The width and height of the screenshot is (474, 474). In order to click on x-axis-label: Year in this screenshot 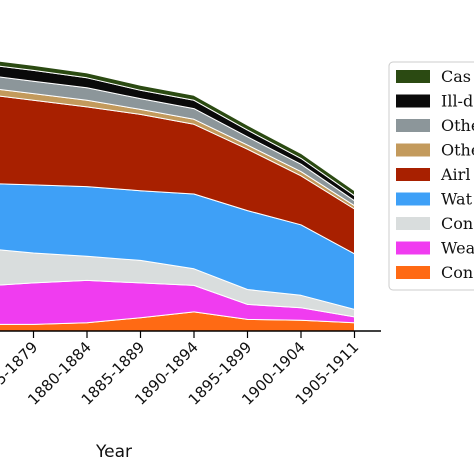, I will do `click(113, 452)`.